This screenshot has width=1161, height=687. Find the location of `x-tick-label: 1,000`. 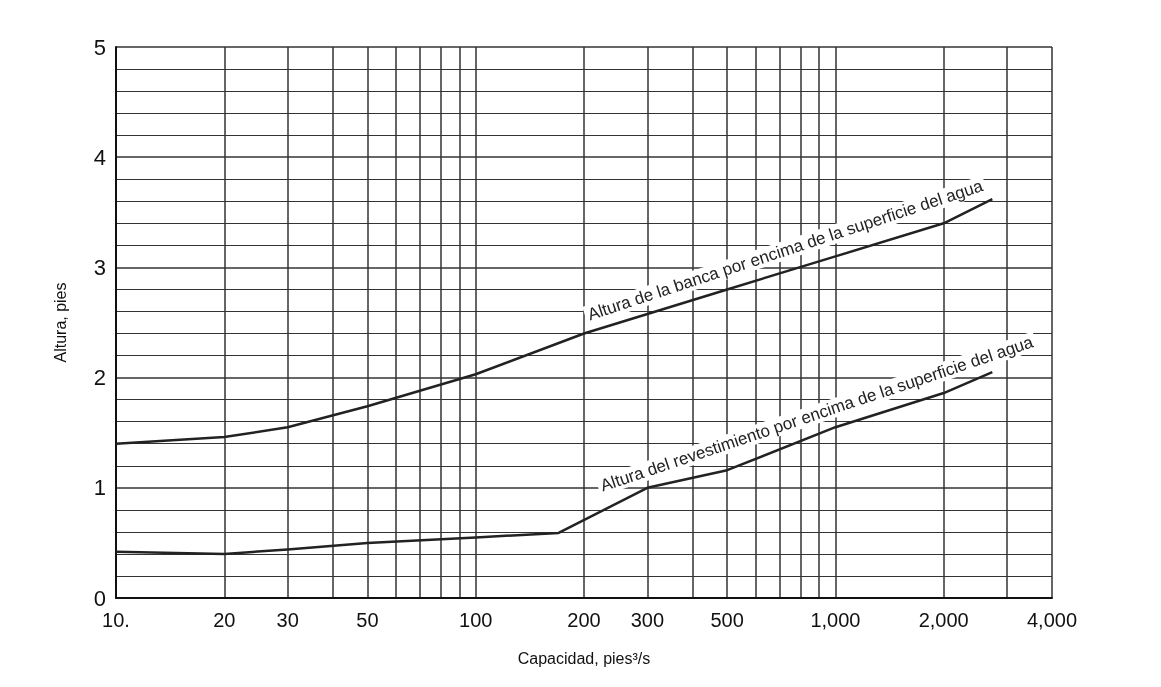

x-tick-label: 1,000 is located at coordinates (835, 620).